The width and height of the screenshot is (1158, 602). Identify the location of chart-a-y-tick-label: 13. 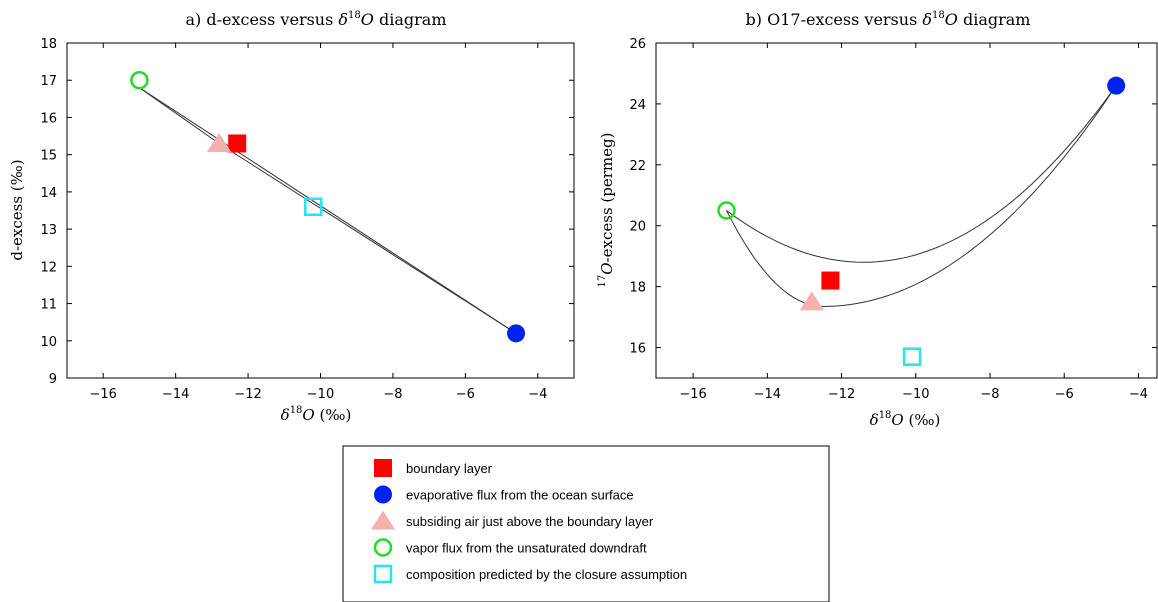
(48, 230).